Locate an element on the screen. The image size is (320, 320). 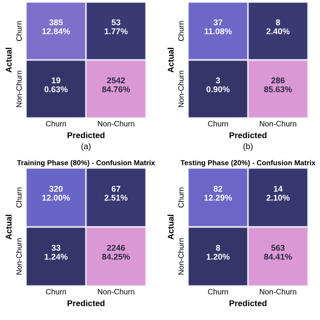
annotation: 84.76% is located at coordinates (116, 89).